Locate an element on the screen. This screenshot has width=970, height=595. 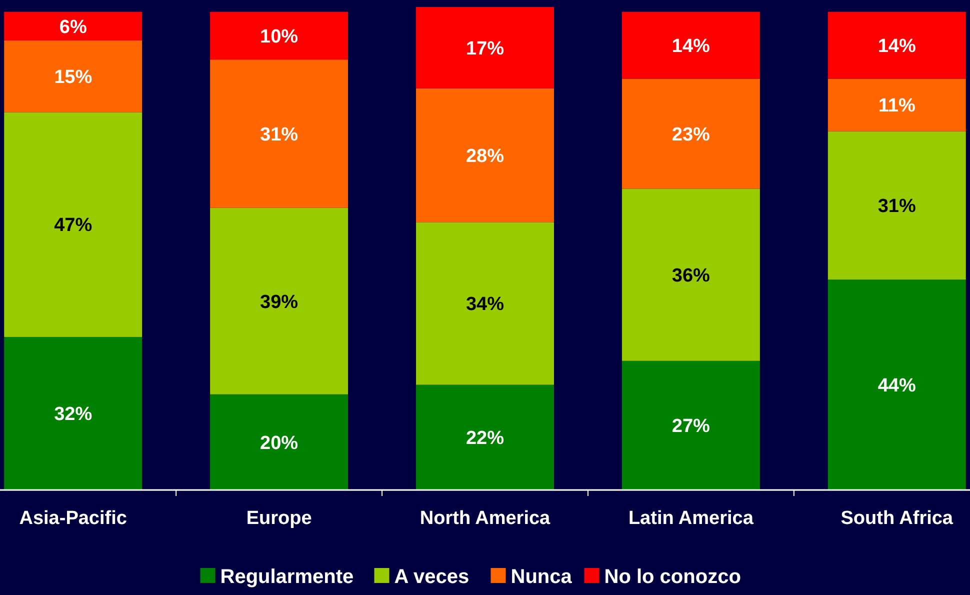
data-label: 17% is located at coordinates (485, 49).